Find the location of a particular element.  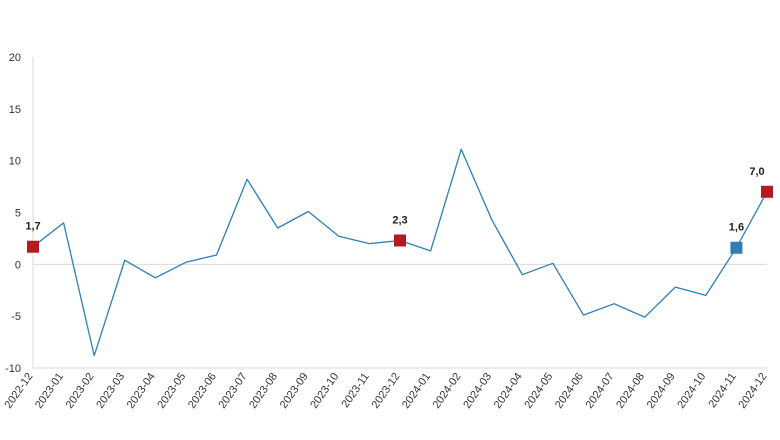

x-tick-label: 2024-04 is located at coordinates (508, 391).